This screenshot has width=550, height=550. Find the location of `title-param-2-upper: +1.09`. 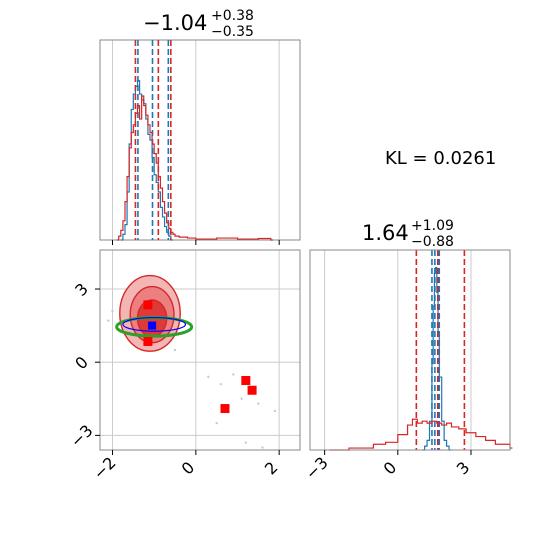

title-param-2-upper: +1.09 is located at coordinates (432, 226).